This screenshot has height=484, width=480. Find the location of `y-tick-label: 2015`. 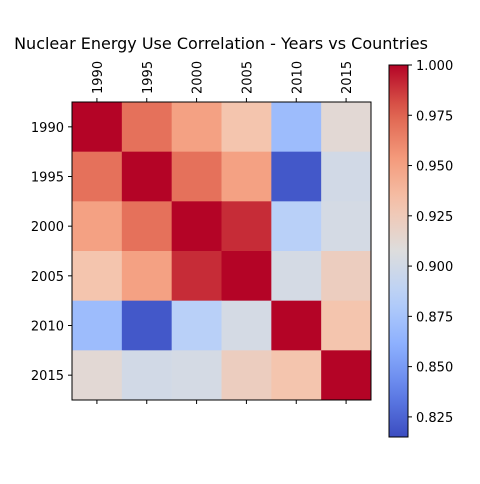

y-tick-label: 2015 is located at coordinates (47, 376).